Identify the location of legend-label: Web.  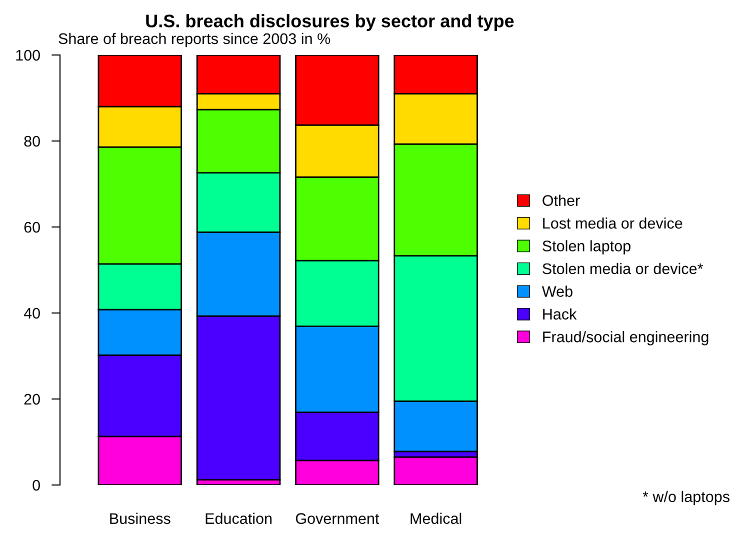
(557, 291).